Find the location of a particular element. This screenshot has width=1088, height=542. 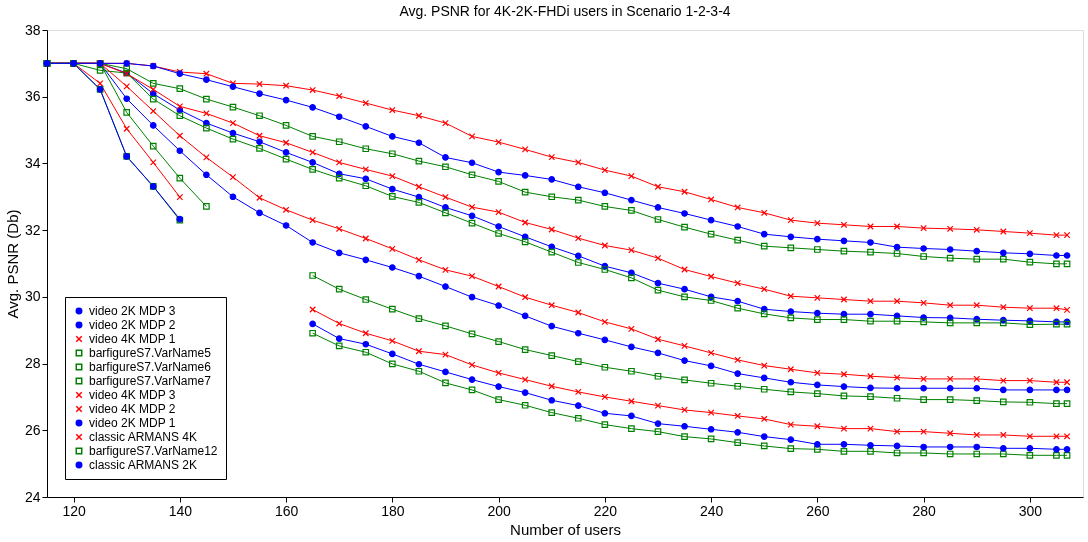

y-tick-label: 30 is located at coordinates (32, 296).